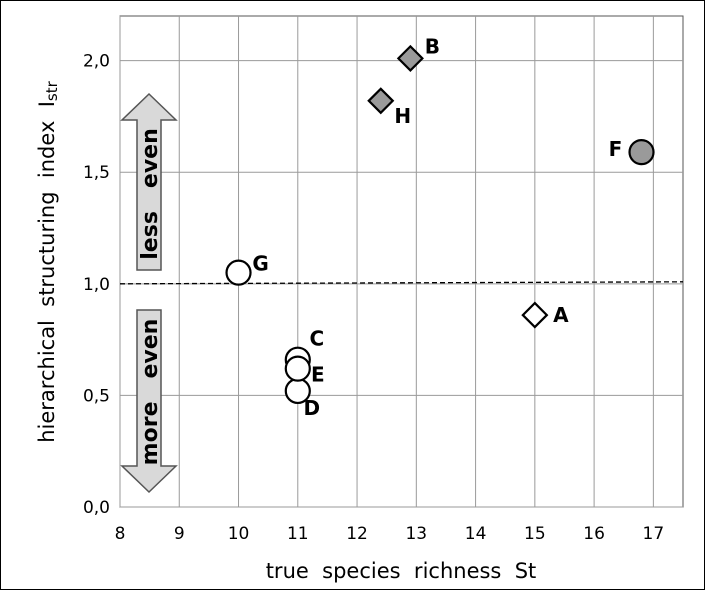 This screenshot has width=705, height=590. I want to click on y-axis-label: hierarchical structuring index Istr, so click(48, 261).